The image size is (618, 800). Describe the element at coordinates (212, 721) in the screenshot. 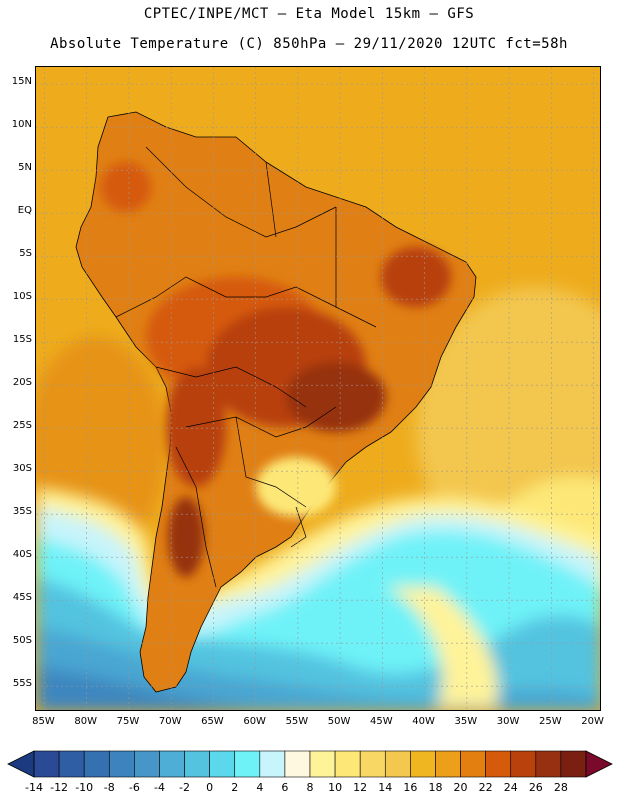

I see `lon-label: 65W` at that location.